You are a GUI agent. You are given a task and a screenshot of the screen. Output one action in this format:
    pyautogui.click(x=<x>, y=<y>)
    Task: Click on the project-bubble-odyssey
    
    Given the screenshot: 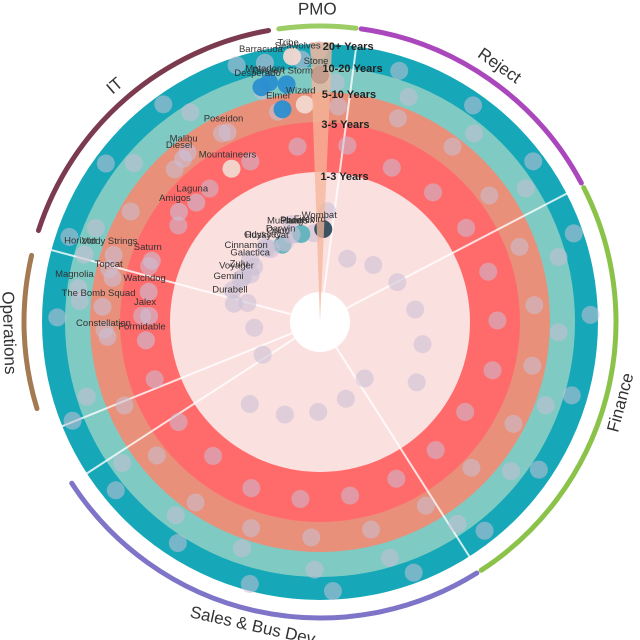 What is the action you would take?
    pyautogui.click(x=266, y=248)
    